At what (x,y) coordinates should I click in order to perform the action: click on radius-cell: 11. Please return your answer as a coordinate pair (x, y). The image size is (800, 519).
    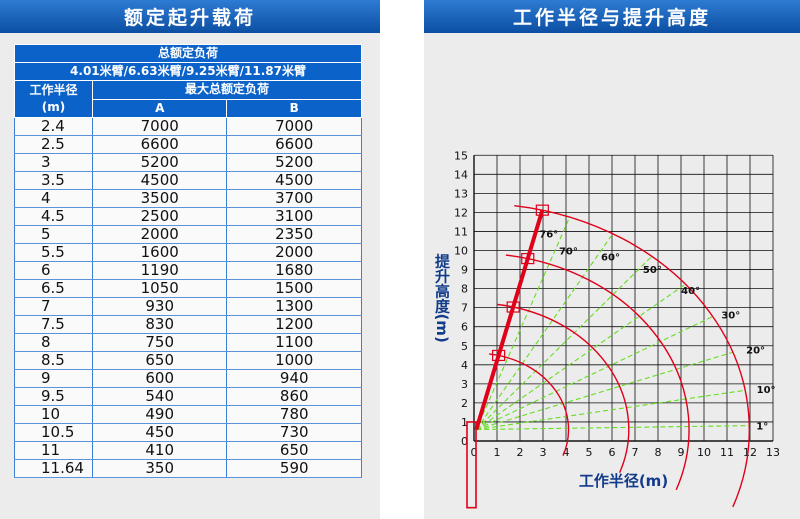
    Looking at the image, I should click on (53, 450).